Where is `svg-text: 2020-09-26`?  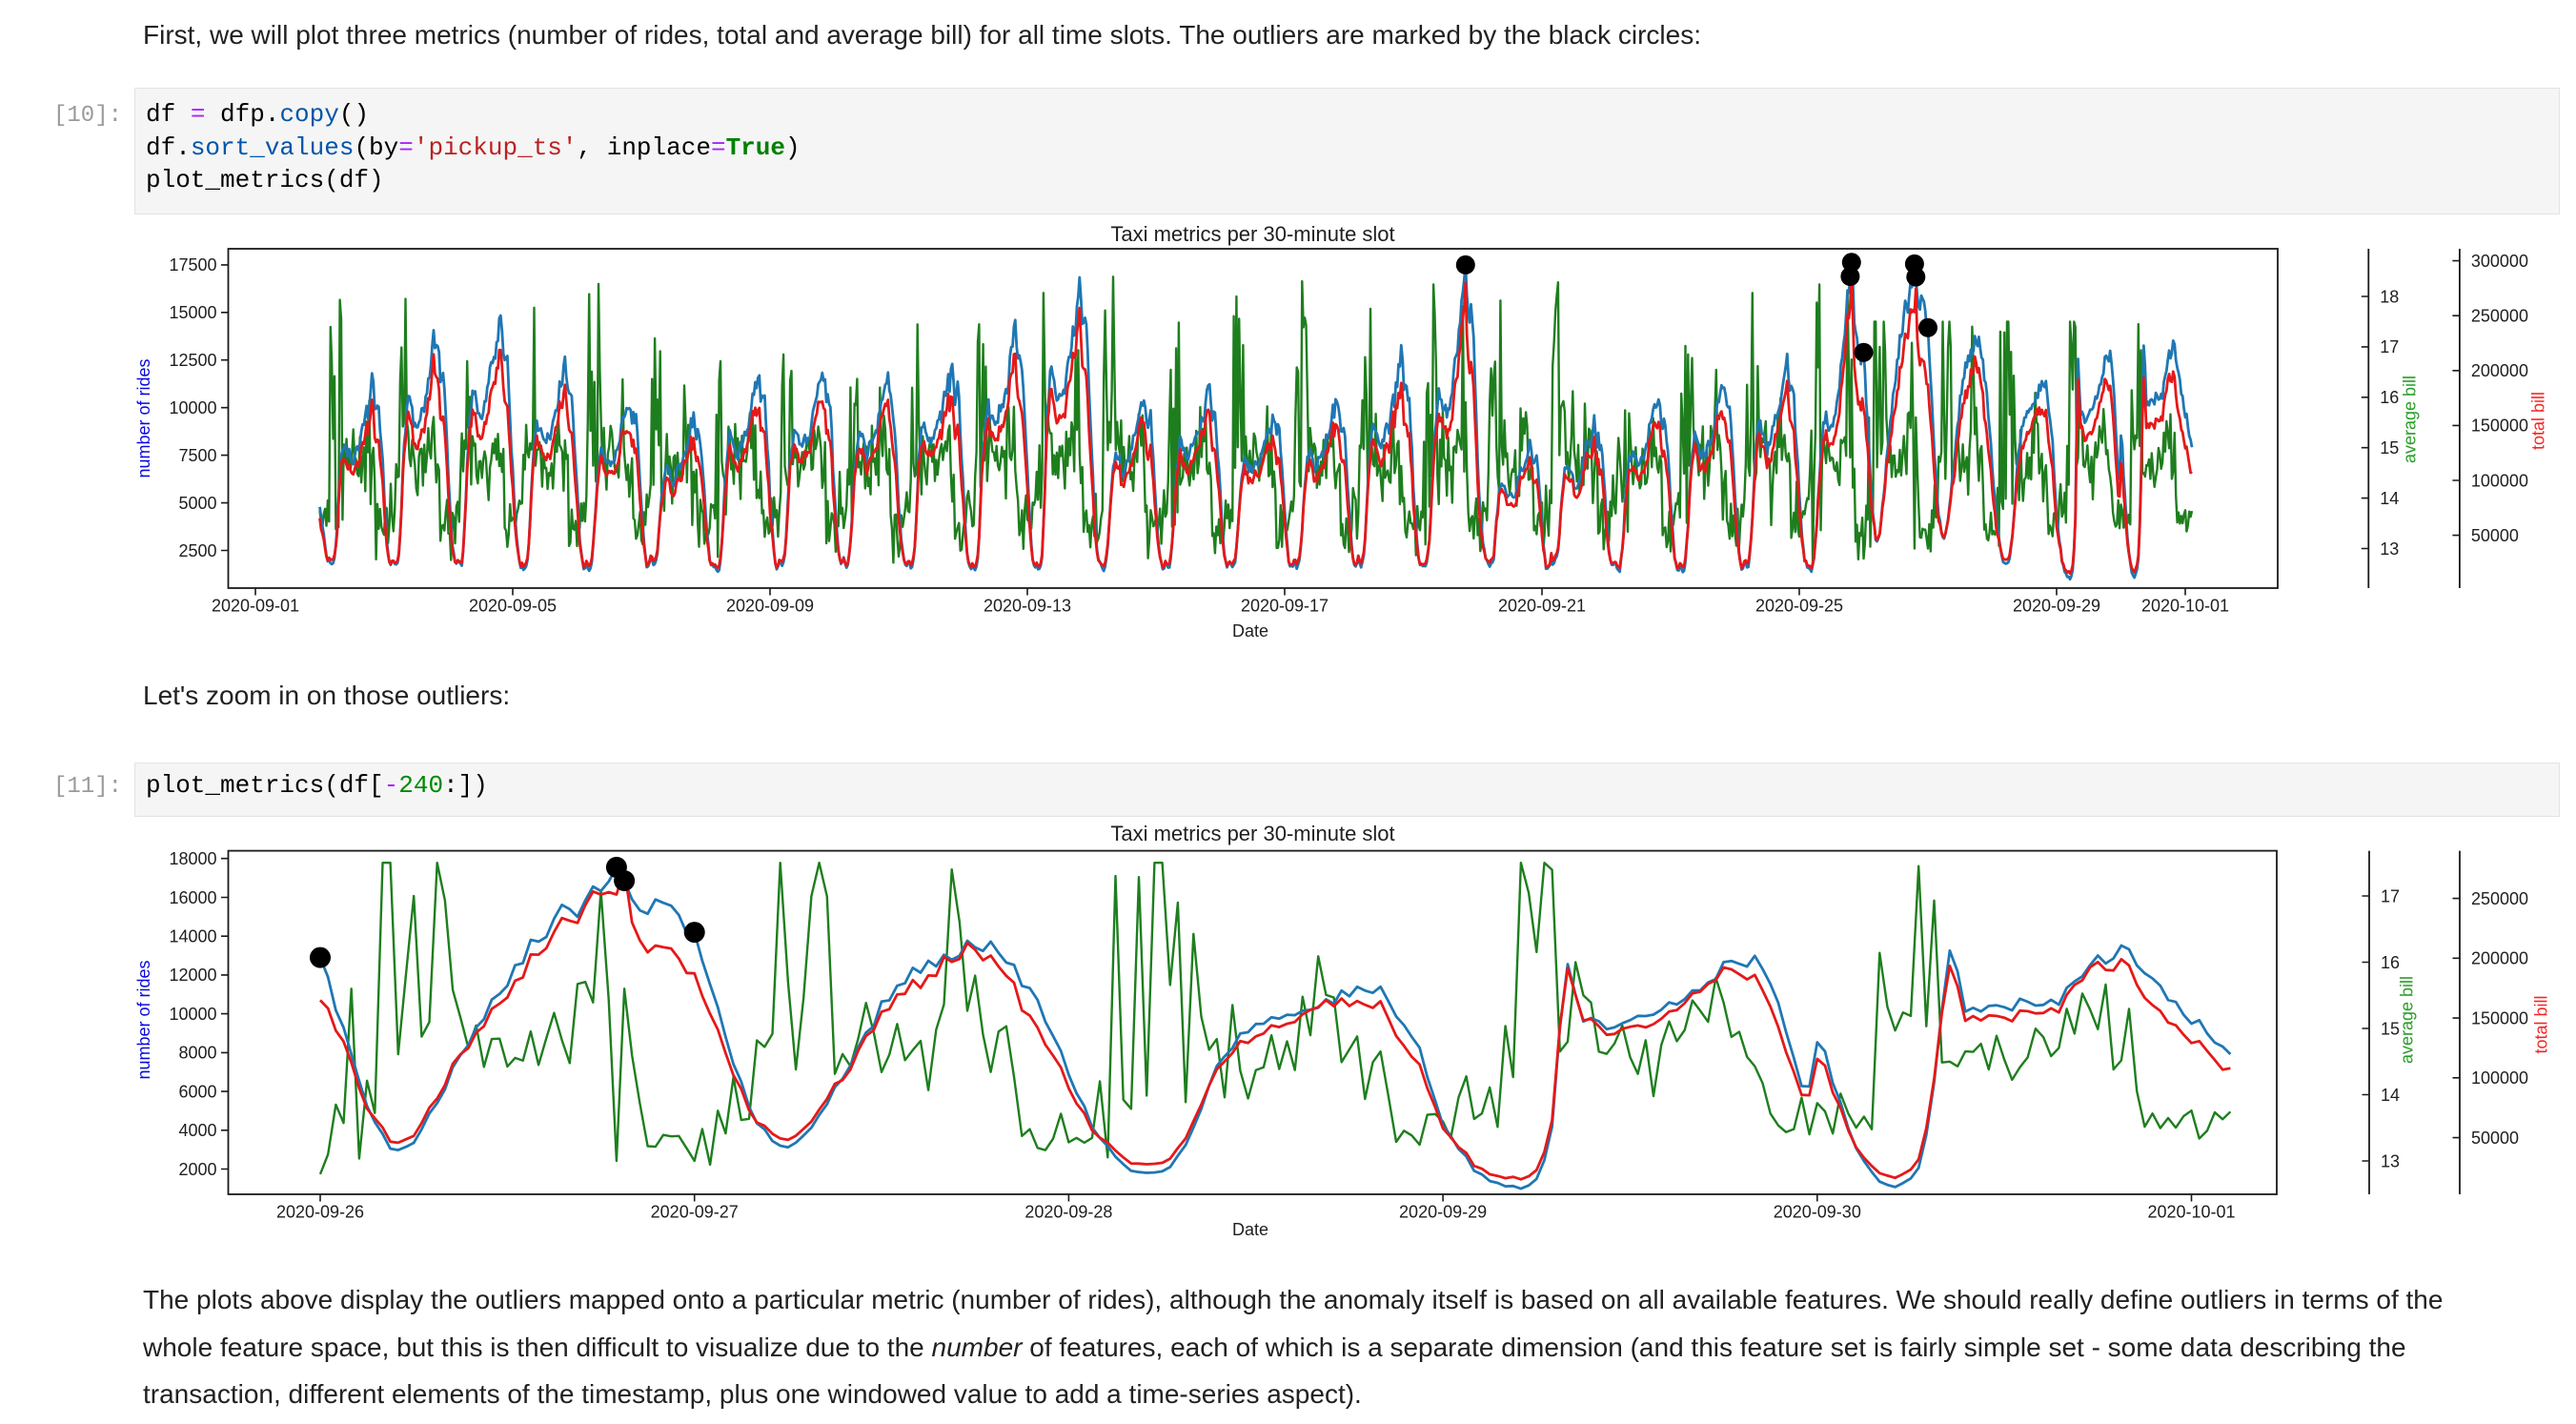 svg-text: 2020-09-26 is located at coordinates (320, 1212).